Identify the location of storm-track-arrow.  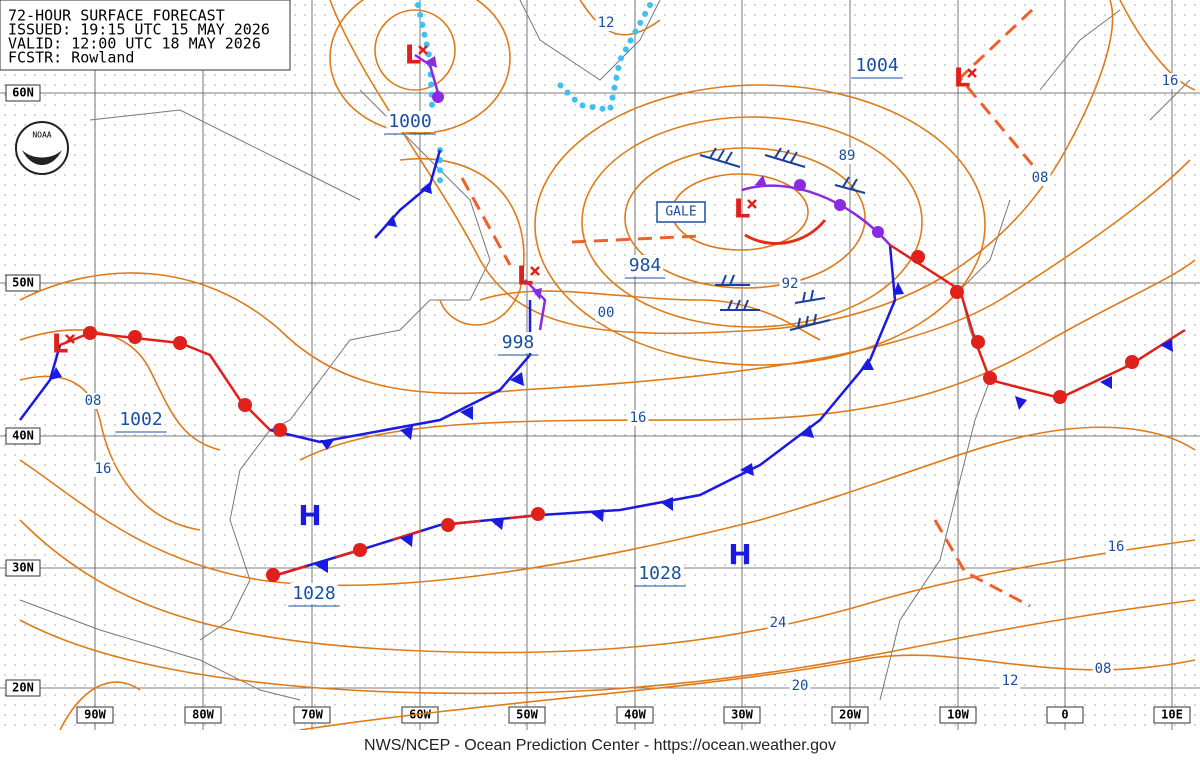
(785, 232).